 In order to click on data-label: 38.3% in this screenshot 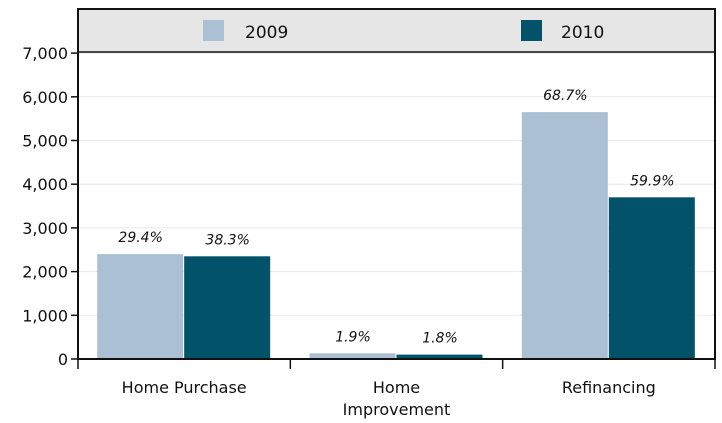, I will do `click(227, 240)`.